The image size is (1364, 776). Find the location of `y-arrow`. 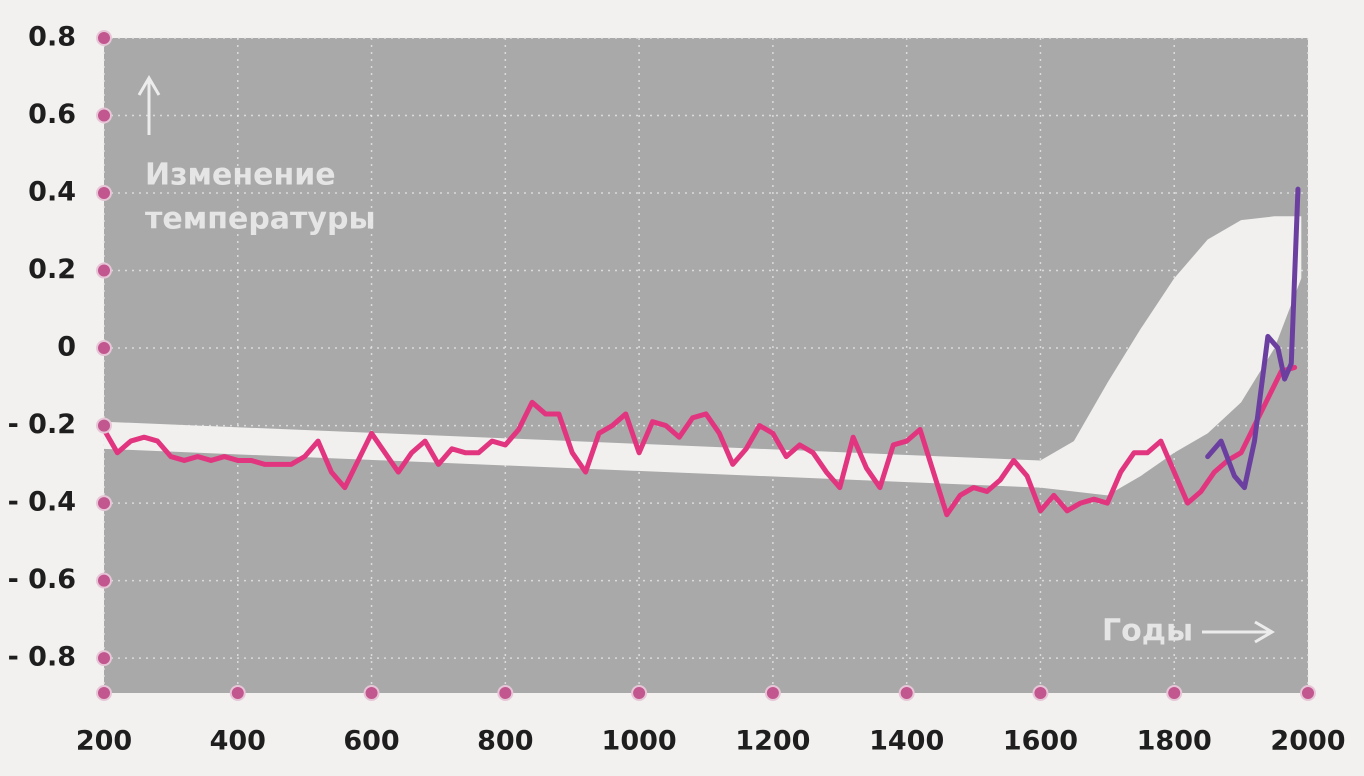

y-arrow is located at coordinates (149, 105).